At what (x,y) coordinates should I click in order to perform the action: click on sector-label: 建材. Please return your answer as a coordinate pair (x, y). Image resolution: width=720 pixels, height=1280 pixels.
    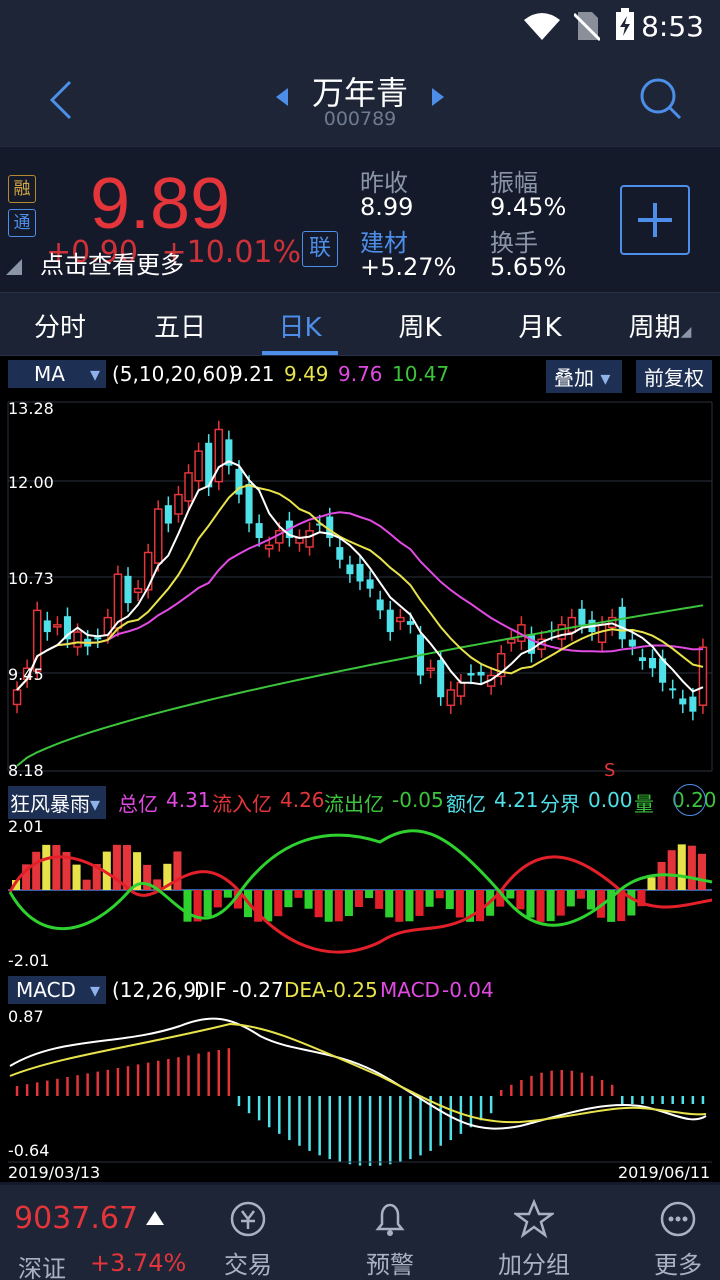
    Looking at the image, I should click on (384, 243).